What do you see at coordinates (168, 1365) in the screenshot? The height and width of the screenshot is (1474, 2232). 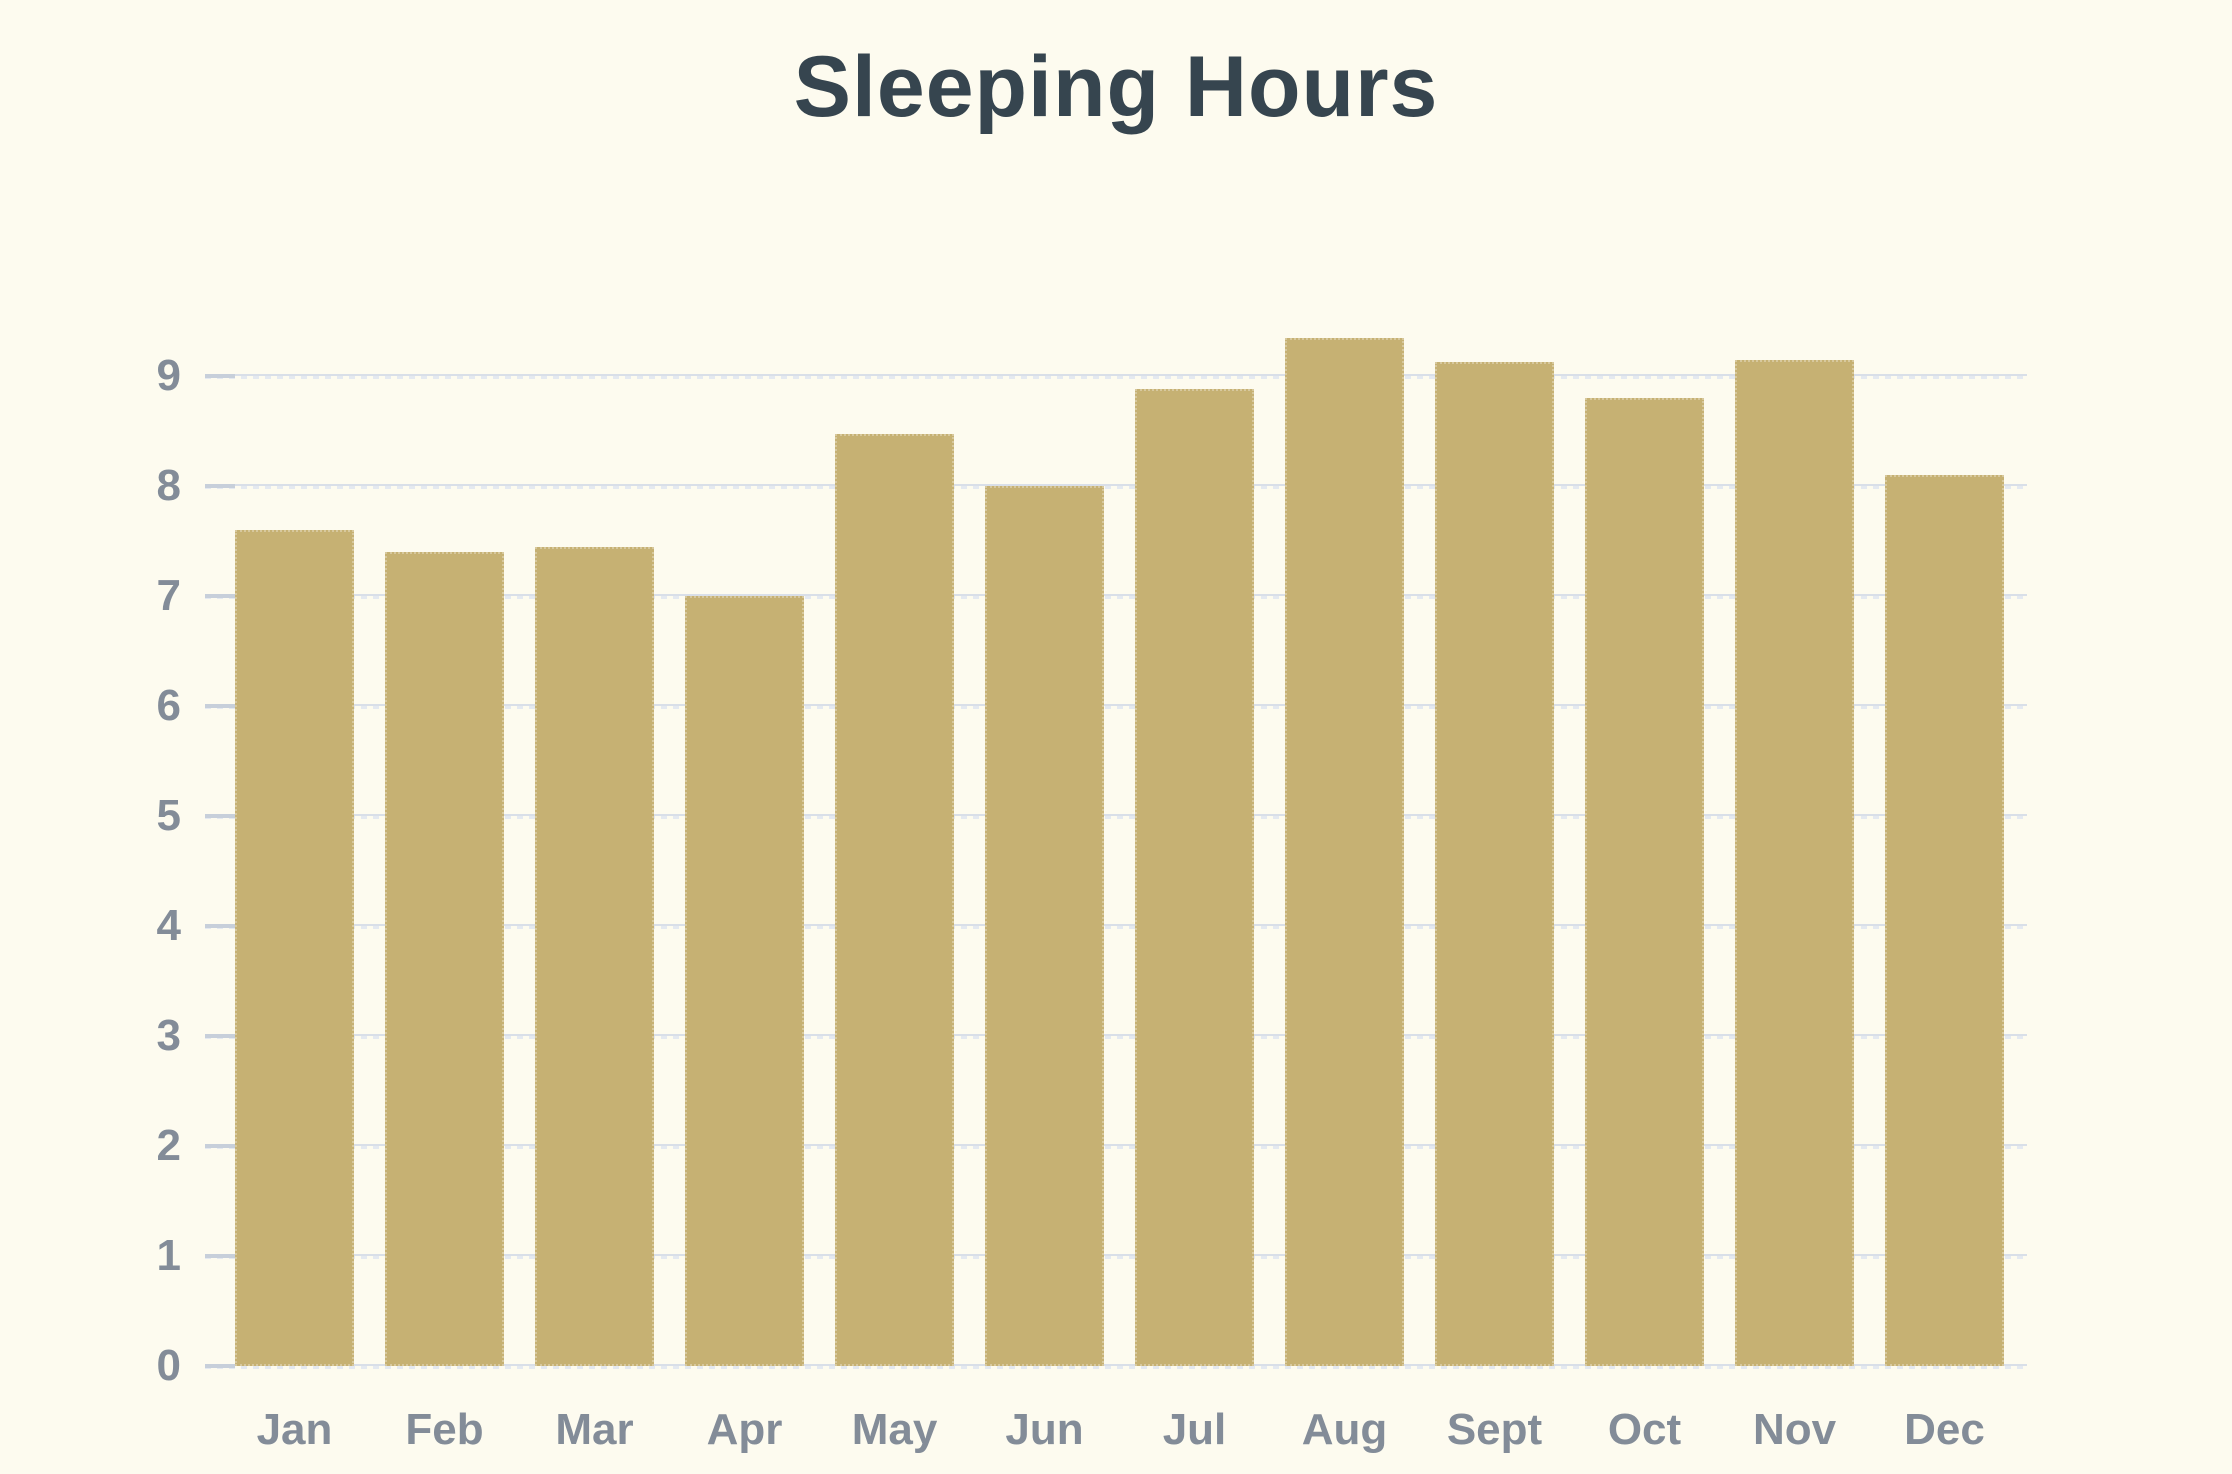 I see `y-tick-label-0: 0` at bounding box center [168, 1365].